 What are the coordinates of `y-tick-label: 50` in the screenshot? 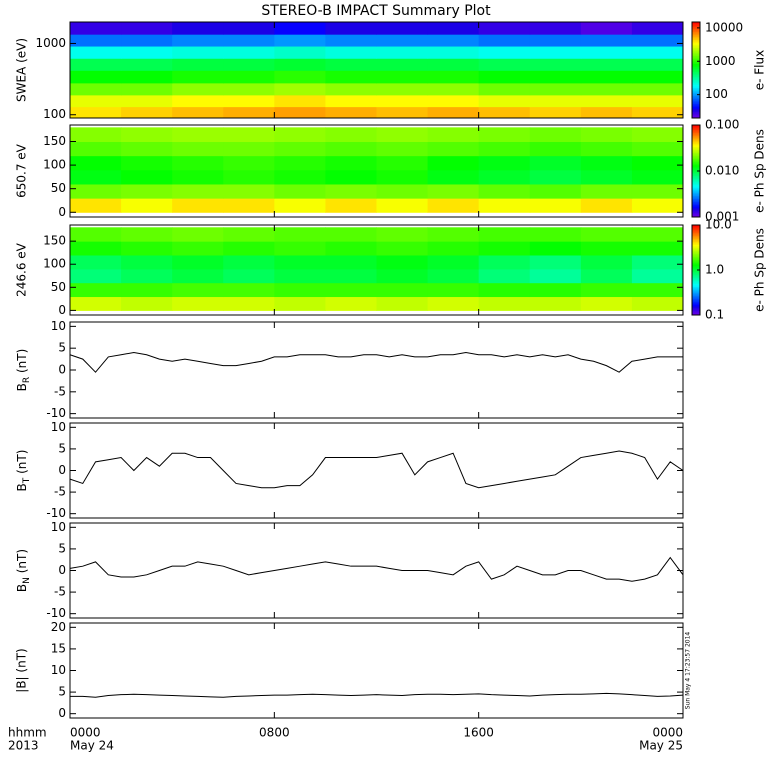 It's located at (58, 188).